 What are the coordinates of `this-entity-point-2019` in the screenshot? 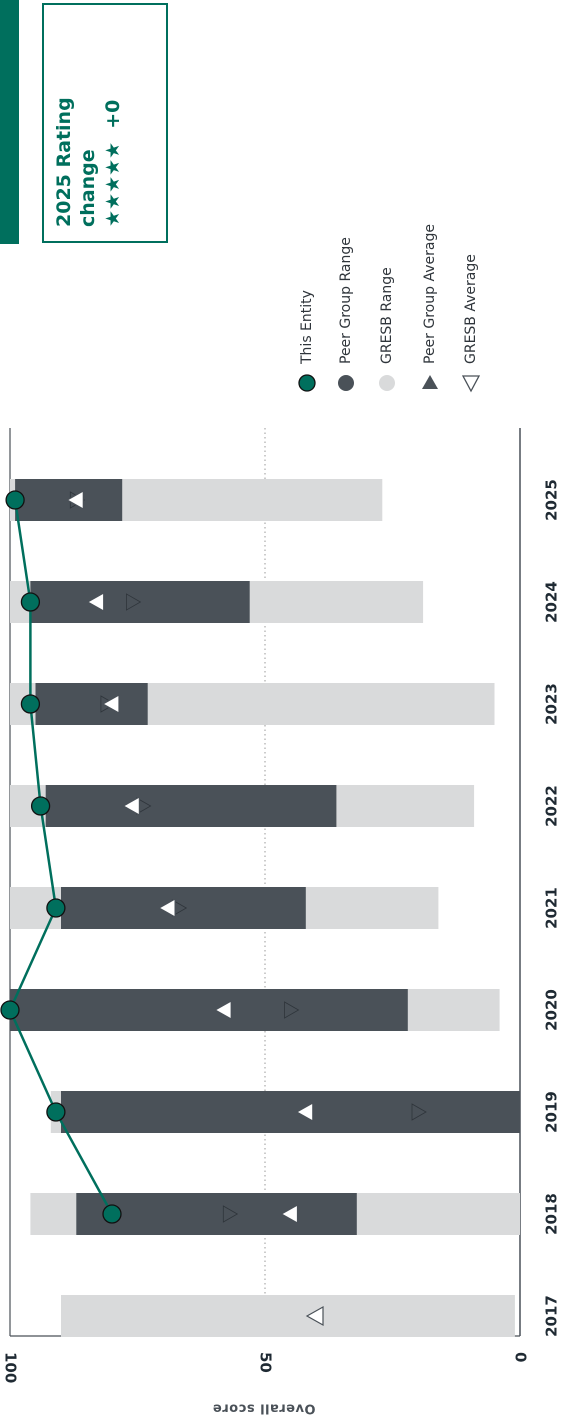 It's located at (56, 1112).